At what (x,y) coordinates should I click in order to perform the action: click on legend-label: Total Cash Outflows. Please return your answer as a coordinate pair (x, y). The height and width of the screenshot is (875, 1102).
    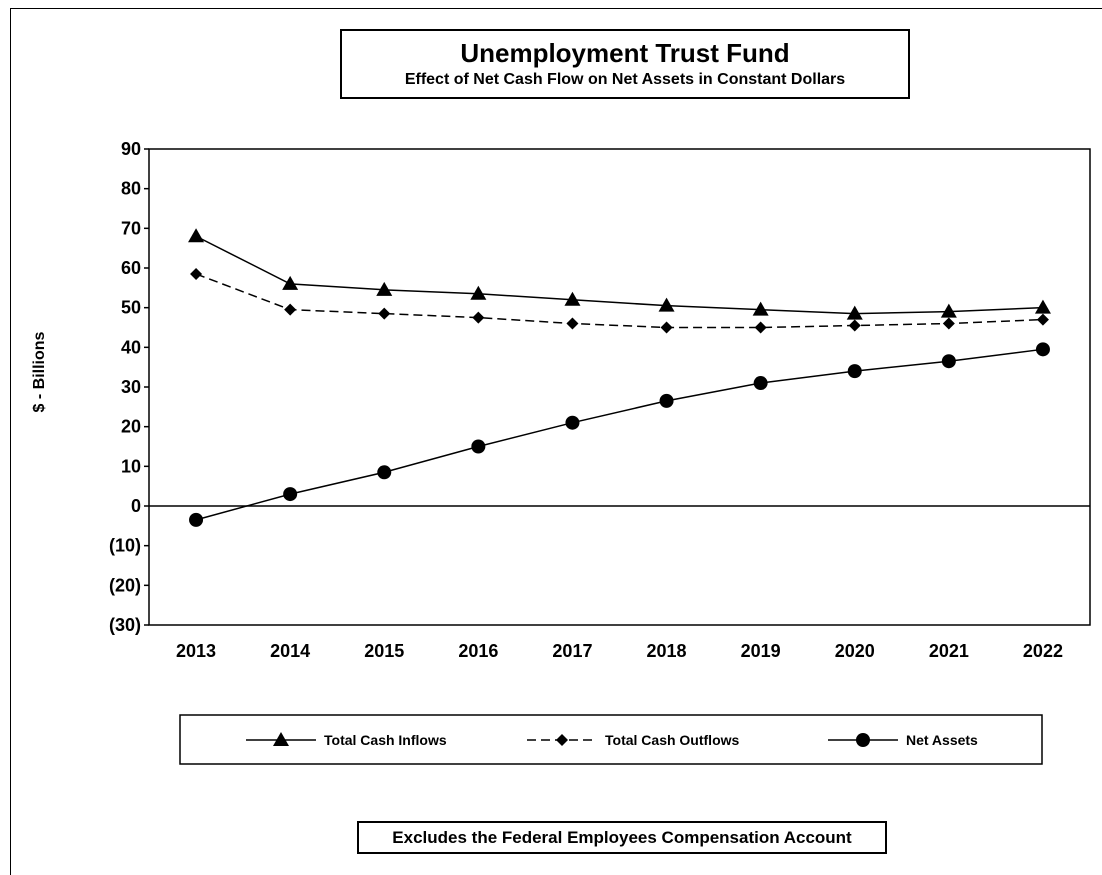
    Looking at the image, I should click on (672, 740).